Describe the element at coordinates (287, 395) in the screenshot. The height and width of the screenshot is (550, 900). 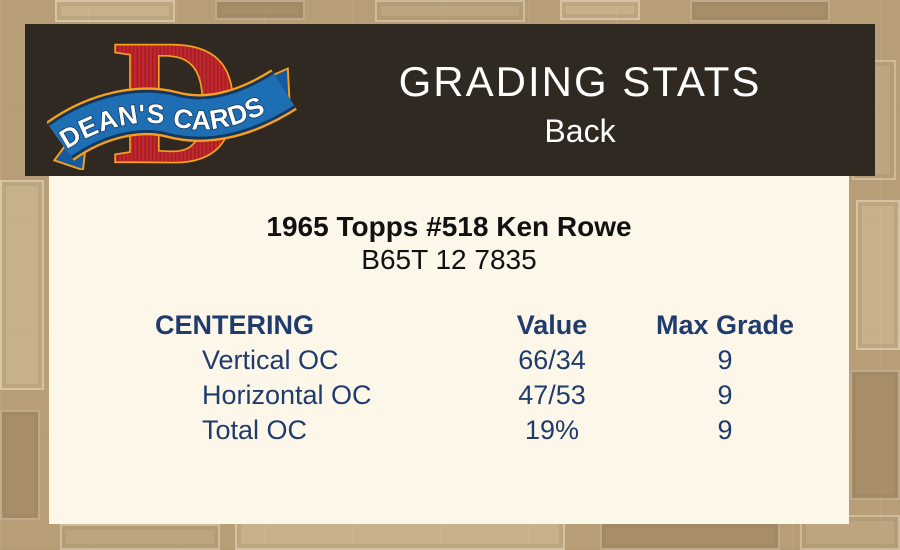
I see `row-label: Horizontal OC` at that location.